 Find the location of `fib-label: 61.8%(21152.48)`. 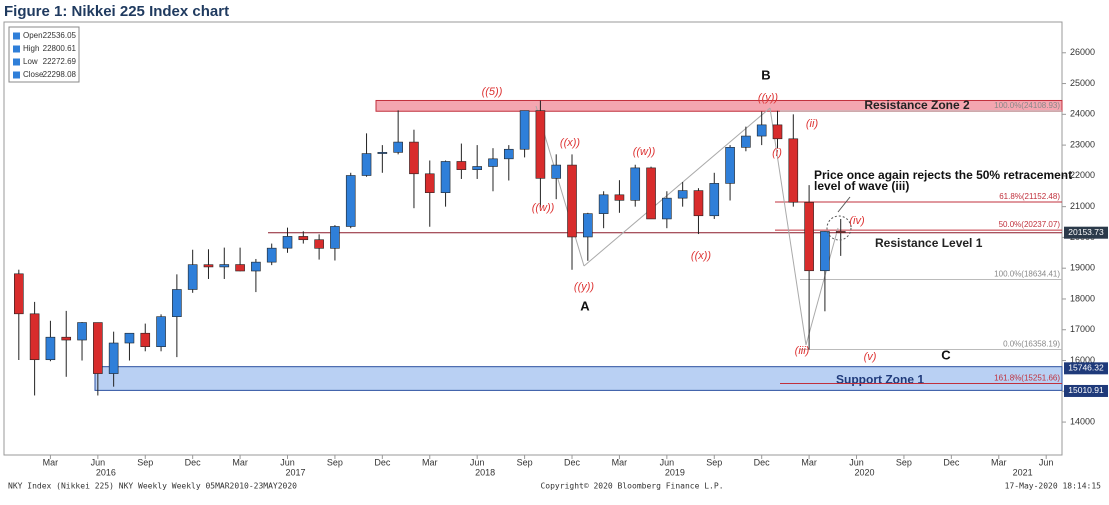

fib-label: 61.8%(21152.48) is located at coordinates (1029, 196).